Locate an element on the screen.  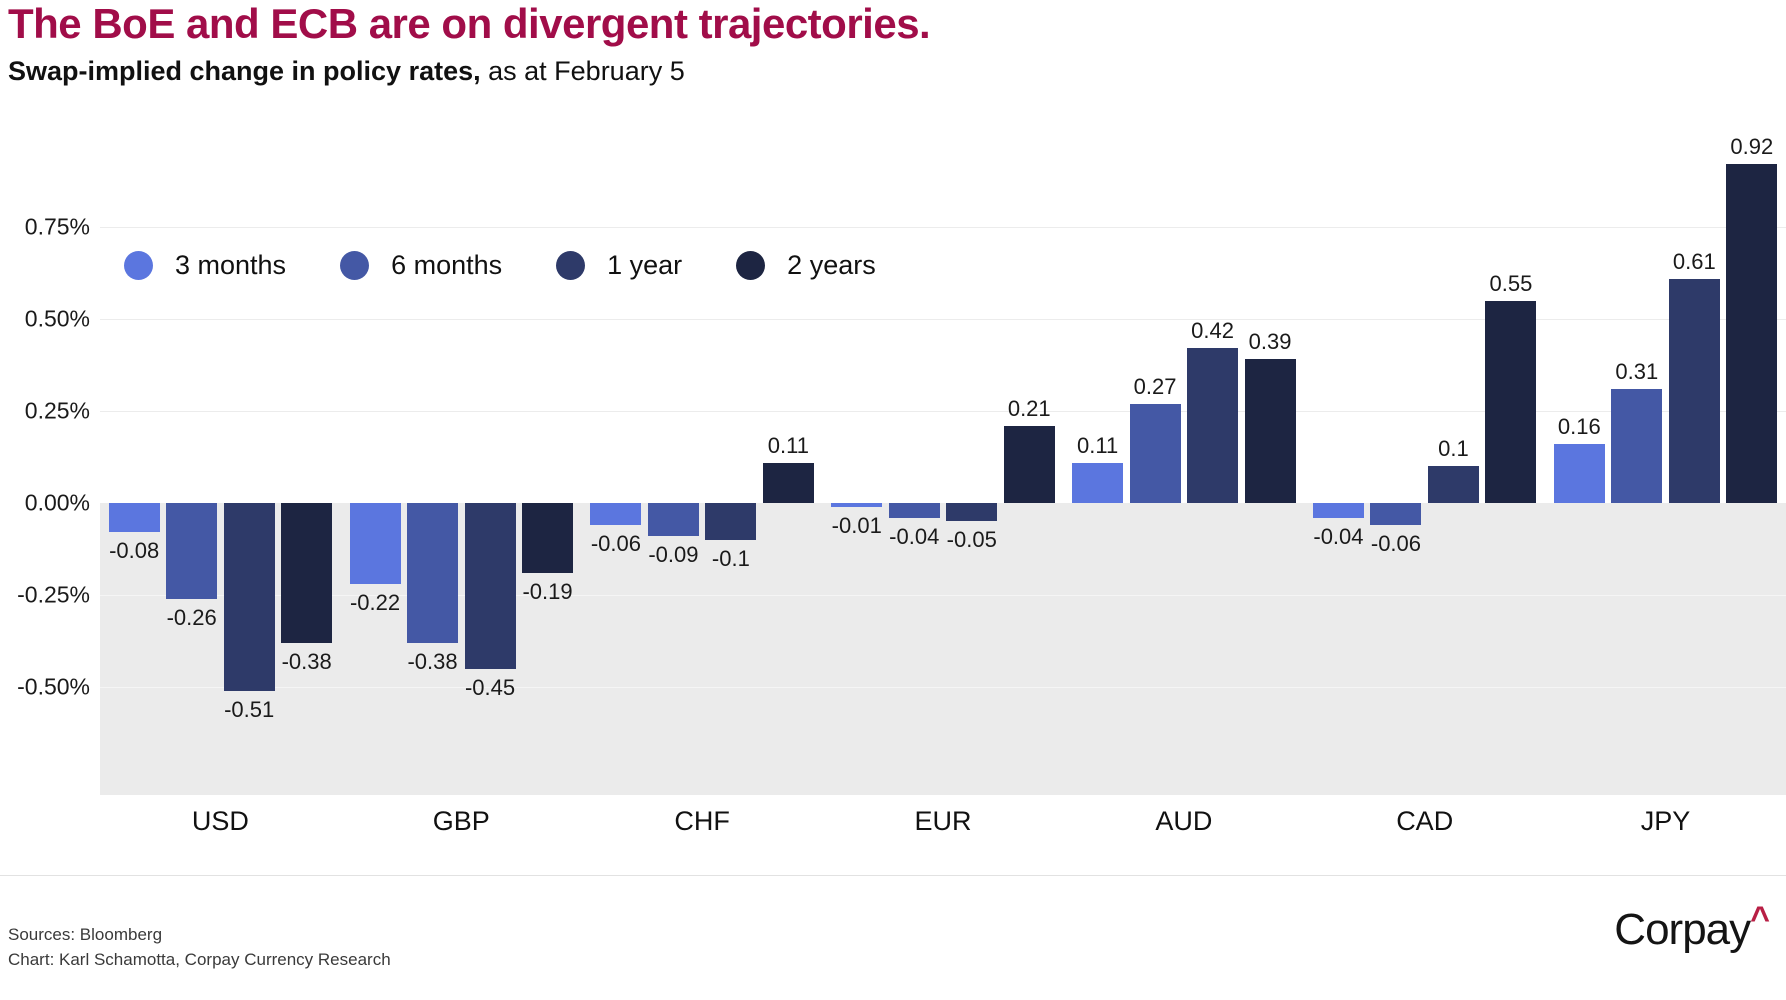
bar-EUR-2-years is located at coordinates (1029, 464).